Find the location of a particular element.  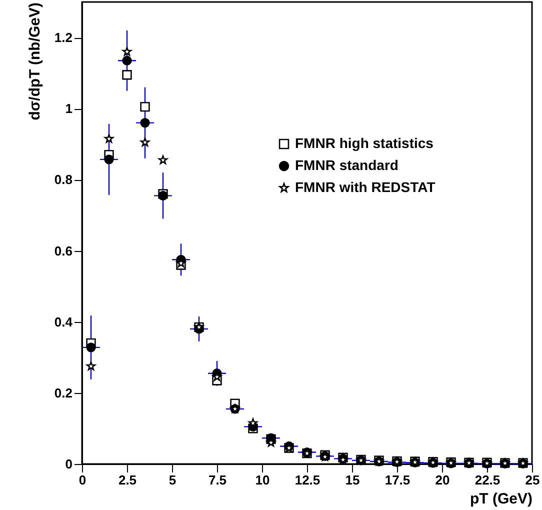

y-tick-label: 0.6 is located at coordinates (63, 250).